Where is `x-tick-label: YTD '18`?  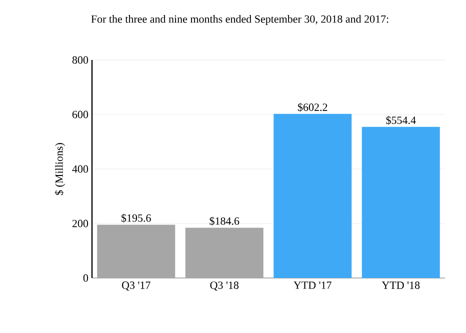
x-tick-label: YTD '18 is located at coordinates (401, 285).